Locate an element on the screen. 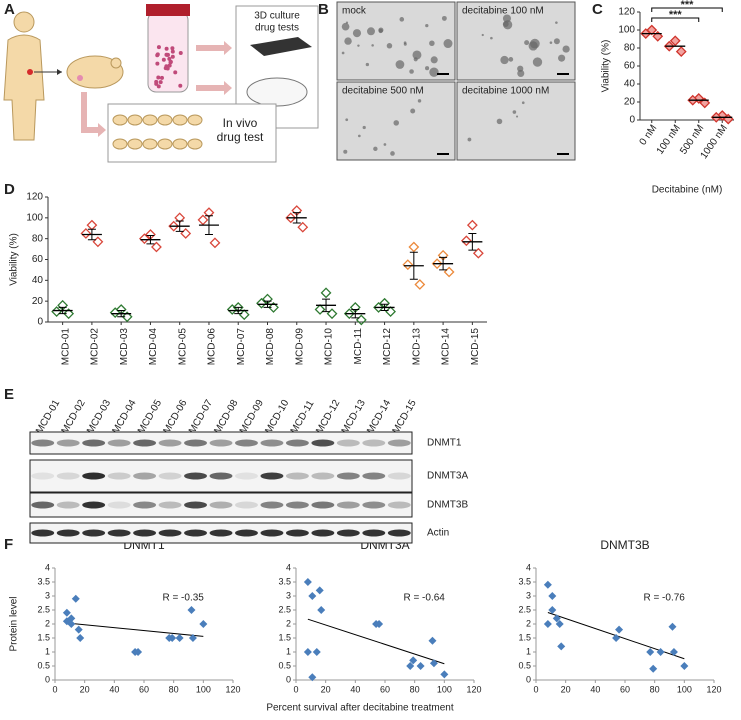 This screenshot has height=720, width=741. panel-label: D is located at coordinates (9, 189).